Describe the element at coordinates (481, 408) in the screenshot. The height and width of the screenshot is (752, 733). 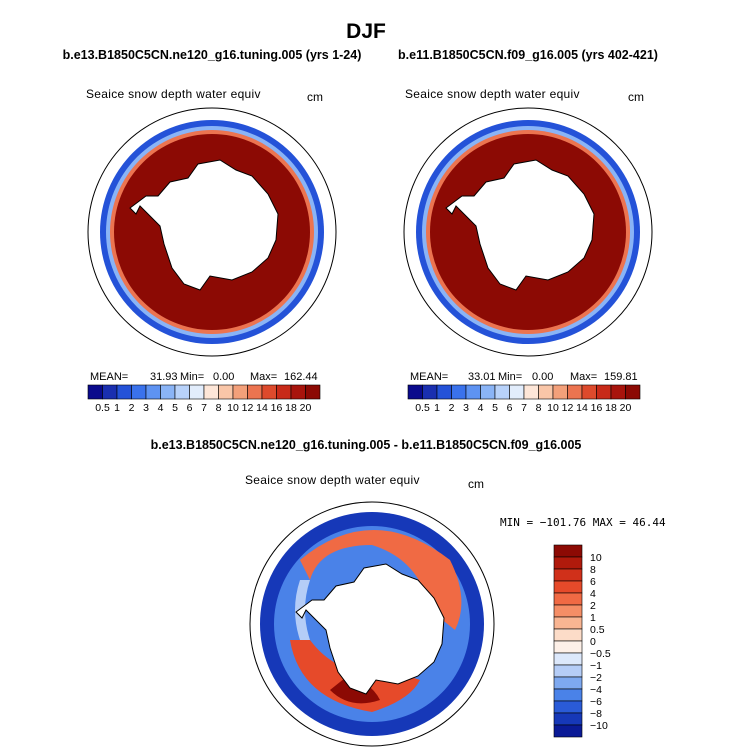
I see `right-colorbar-tick-label: 4` at that location.